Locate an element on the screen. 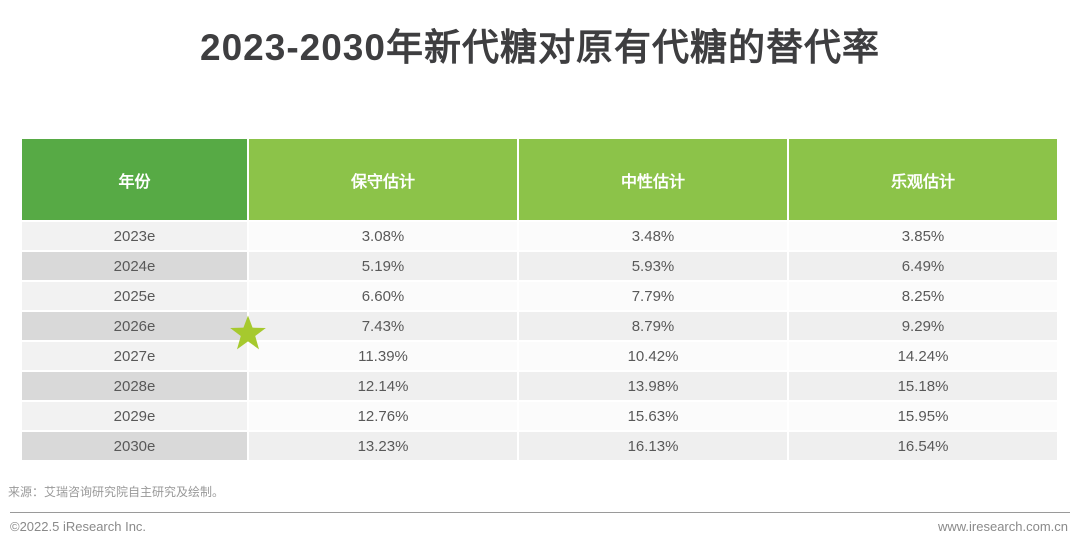 The image size is (1080, 541). value-cell: 16.54% is located at coordinates (923, 446).